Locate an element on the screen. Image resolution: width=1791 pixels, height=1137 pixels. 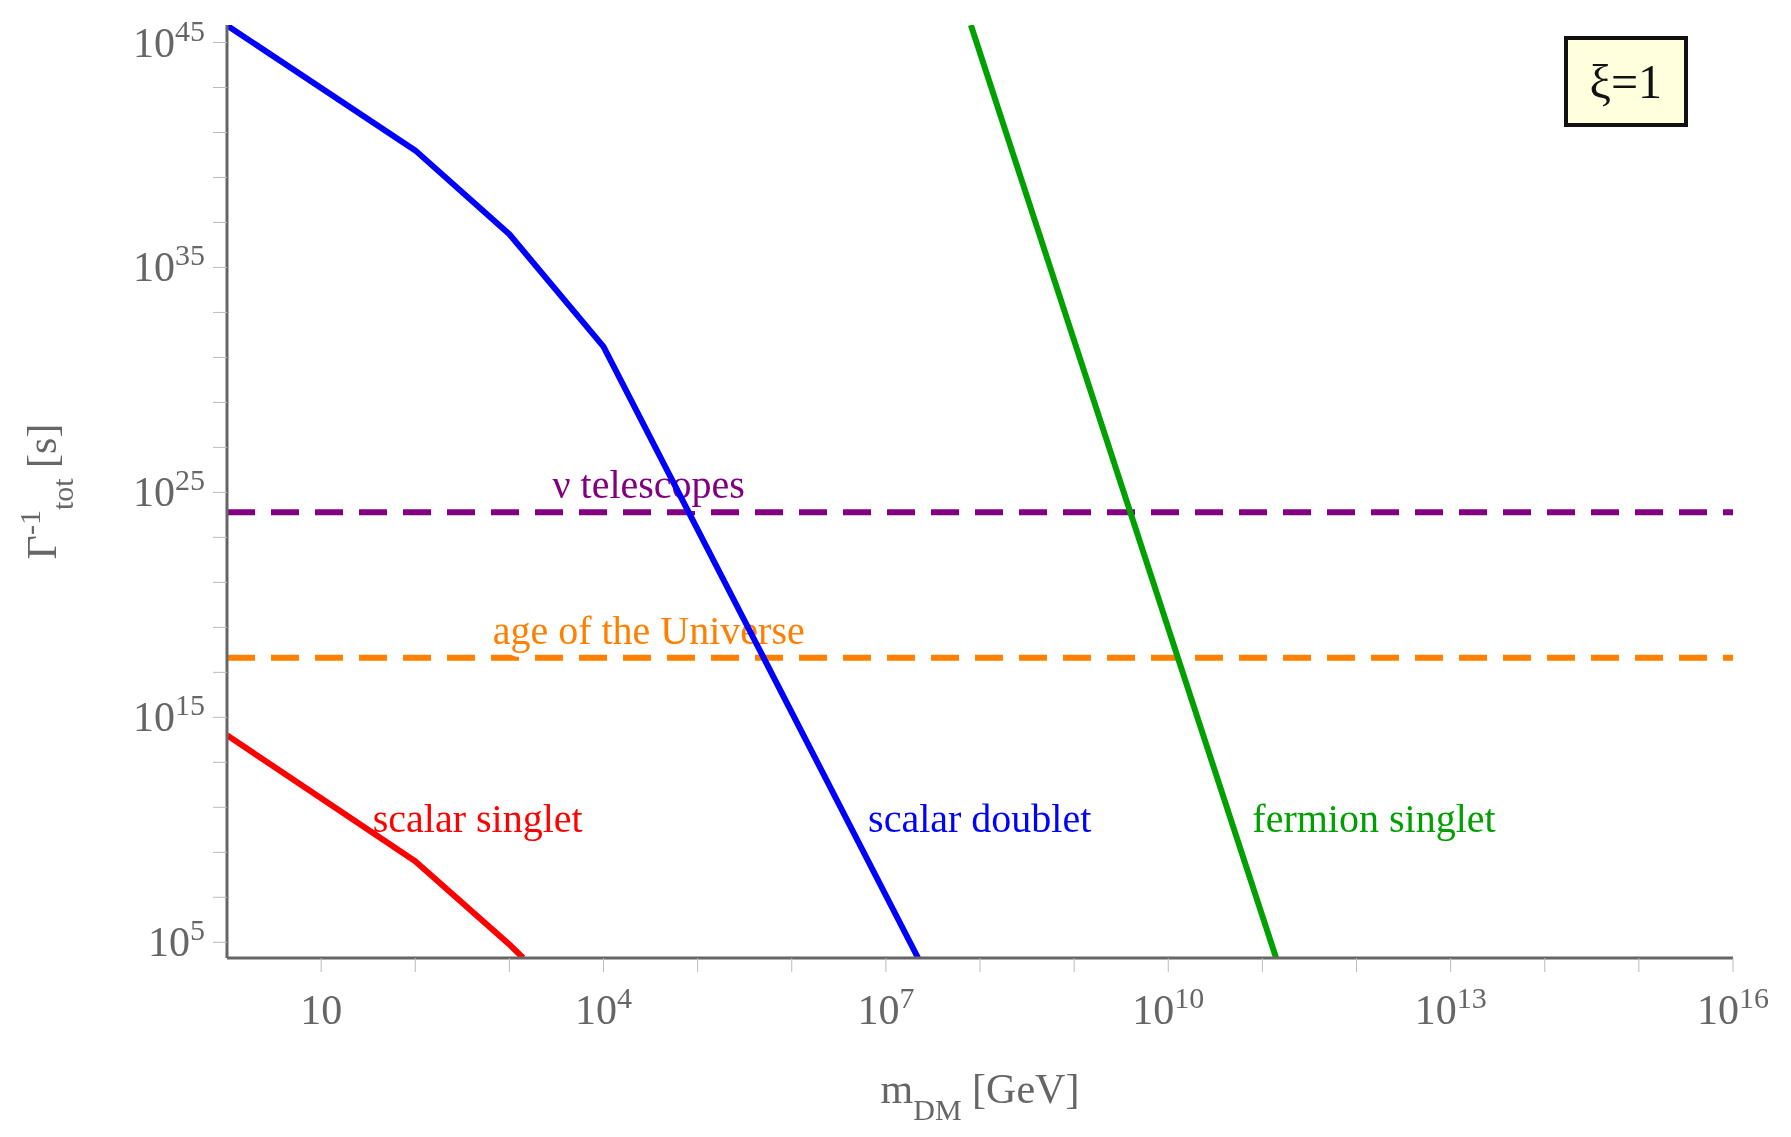
y-tick-label: 10$^{35}$ is located at coordinates (169, 264).